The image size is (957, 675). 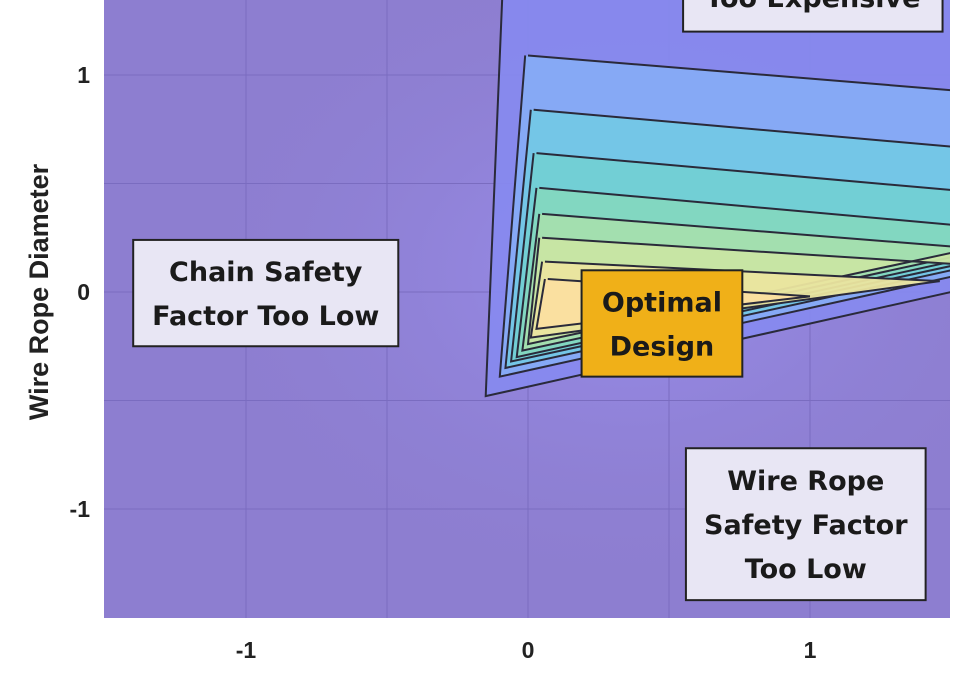 I want to click on annotation-text: Chain Safety, so click(x=266, y=272).